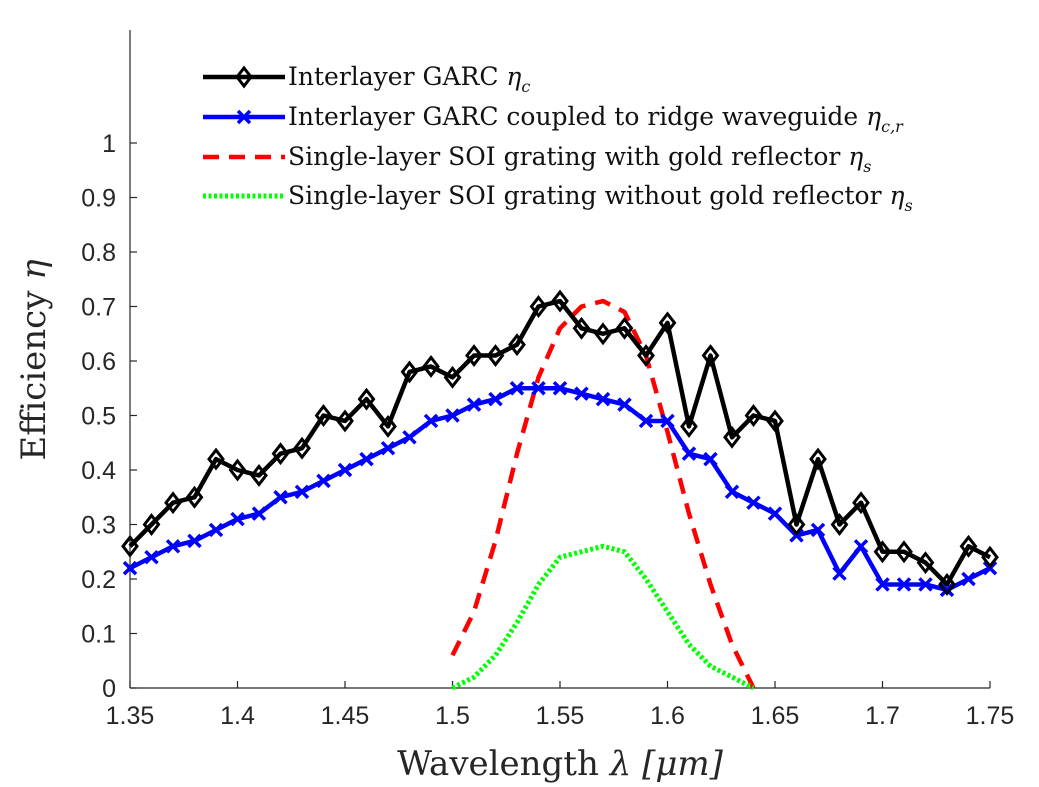 Image resolution: width=1039 pixels, height=787 pixels. What do you see at coordinates (990, 716) in the screenshot?
I see `x-tick-label: 1.75` at bounding box center [990, 716].